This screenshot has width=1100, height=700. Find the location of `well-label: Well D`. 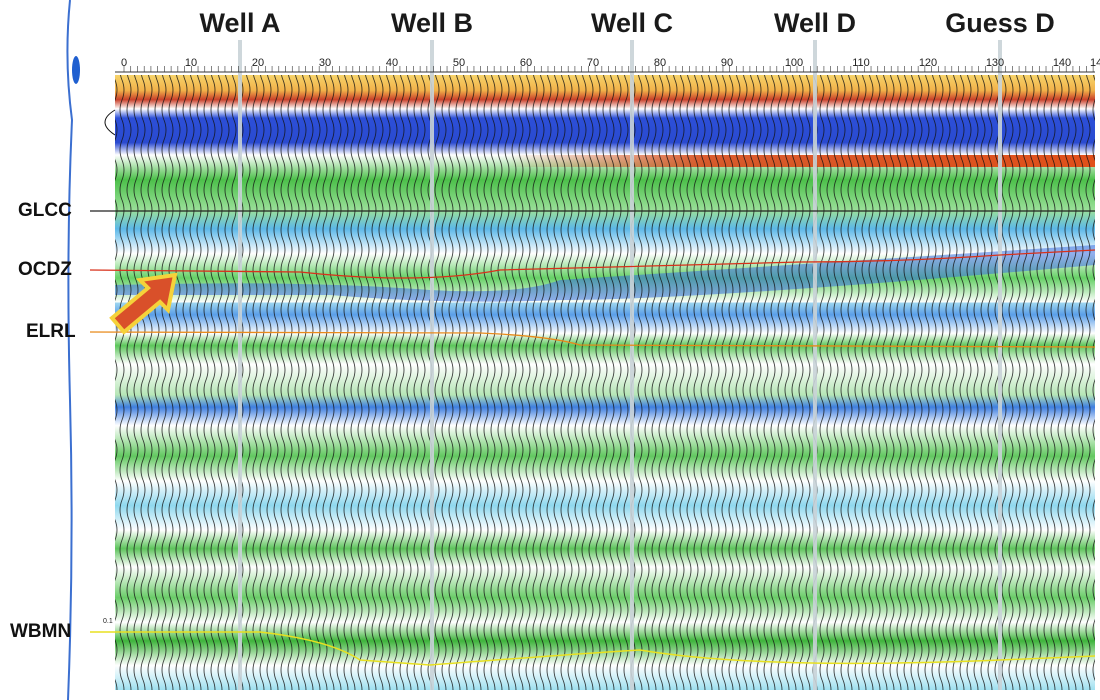

well-label: Well D is located at coordinates (815, 23).